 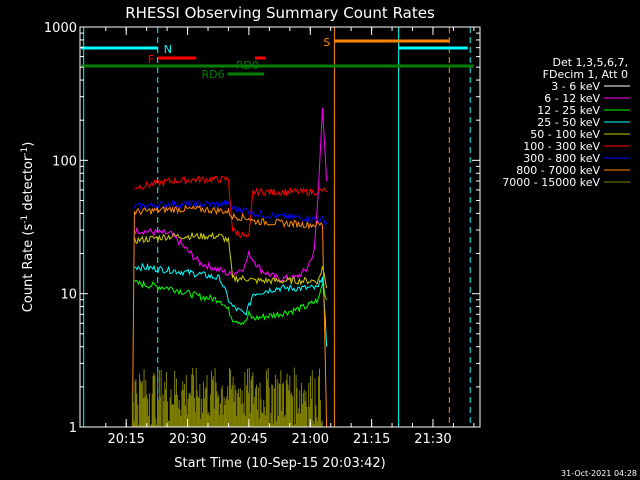 I want to click on legend-entry: 800 - 7000 keV, so click(x=558, y=170).